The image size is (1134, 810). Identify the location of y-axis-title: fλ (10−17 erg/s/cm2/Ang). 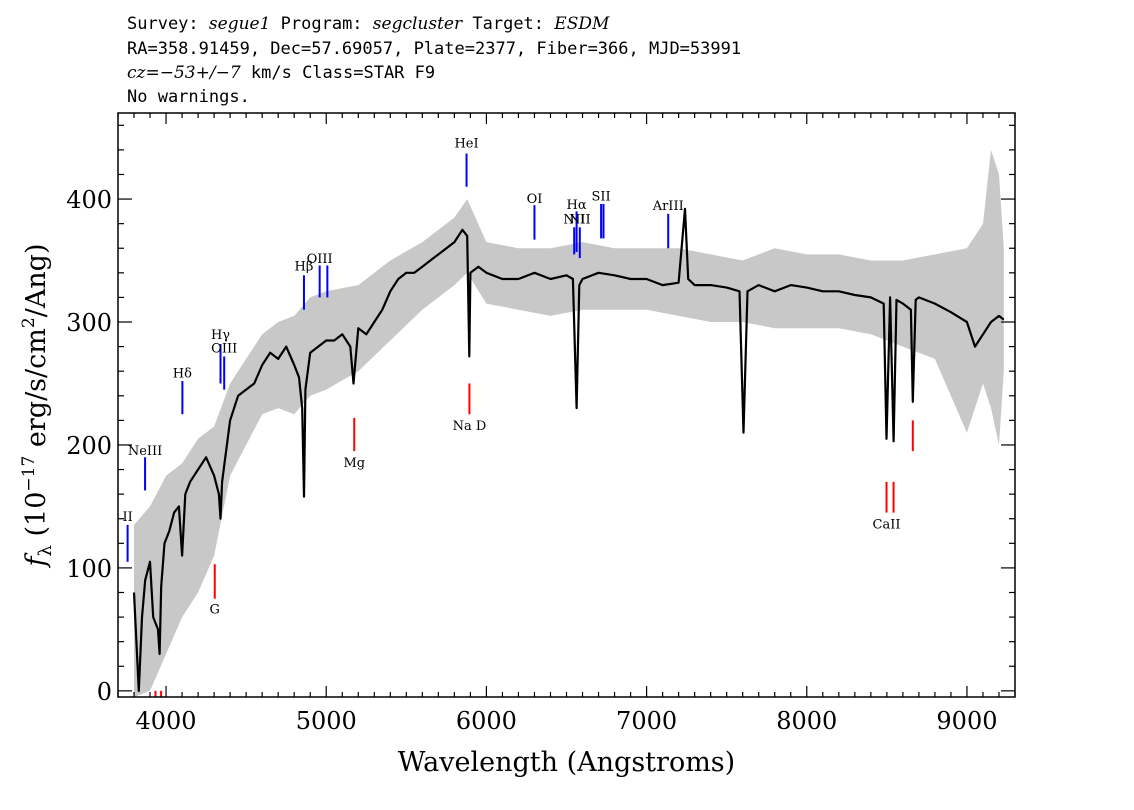
(37, 406).